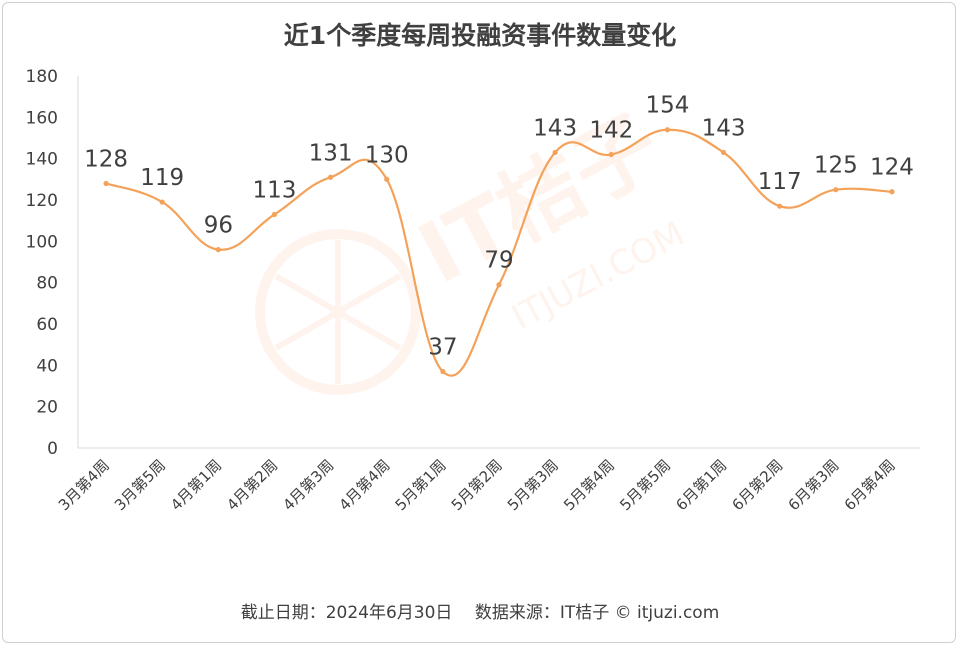 The height and width of the screenshot is (647, 960). Describe the element at coordinates (42, 201) in the screenshot. I see `y-tick-label: 120` at that location.